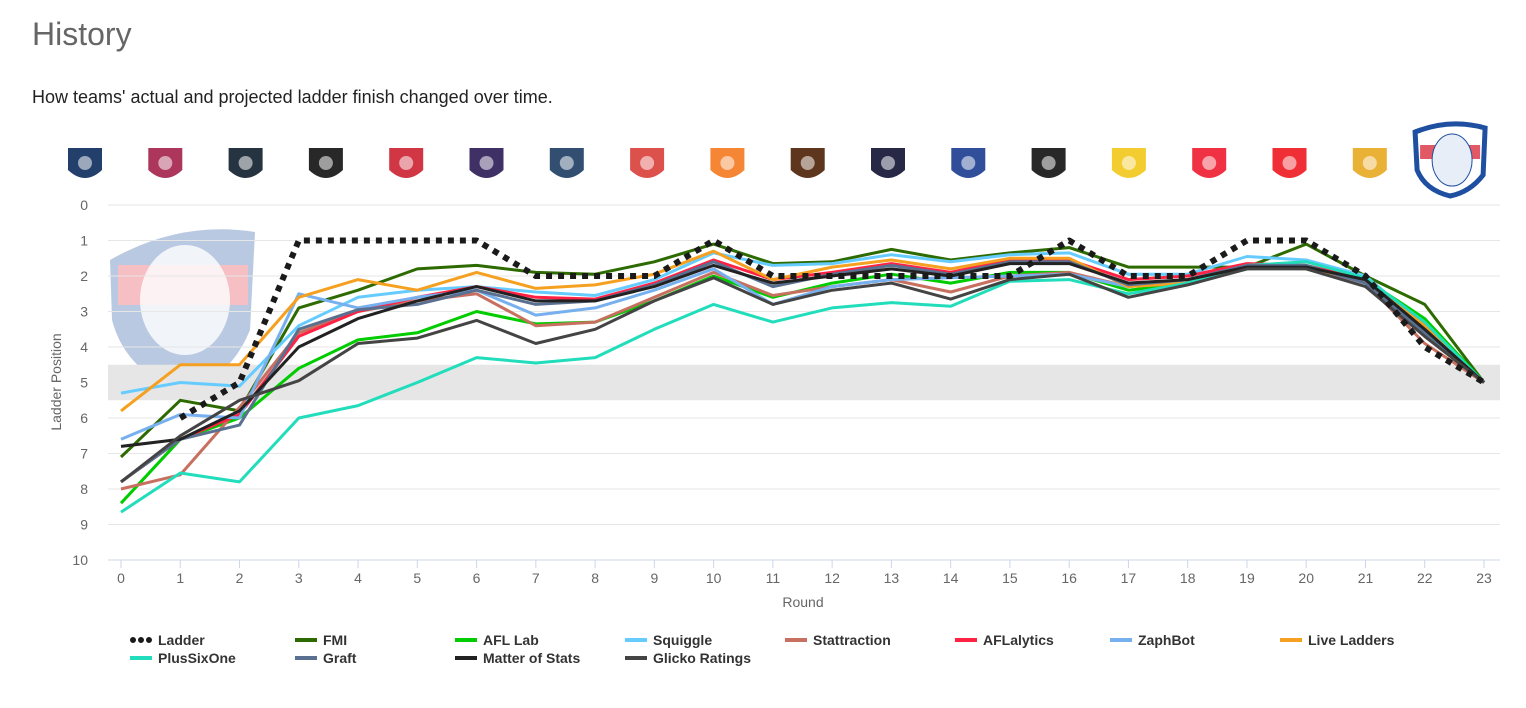  I want to click on x-tick-label: 20, so click(1306, 578).